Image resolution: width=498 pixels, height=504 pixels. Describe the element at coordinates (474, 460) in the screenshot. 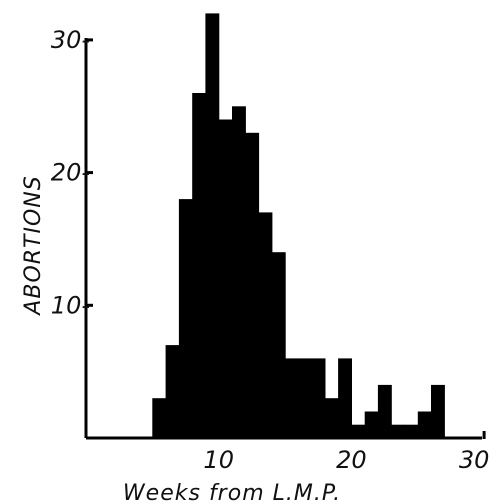

I see `x-tick-label: 30` at that location.